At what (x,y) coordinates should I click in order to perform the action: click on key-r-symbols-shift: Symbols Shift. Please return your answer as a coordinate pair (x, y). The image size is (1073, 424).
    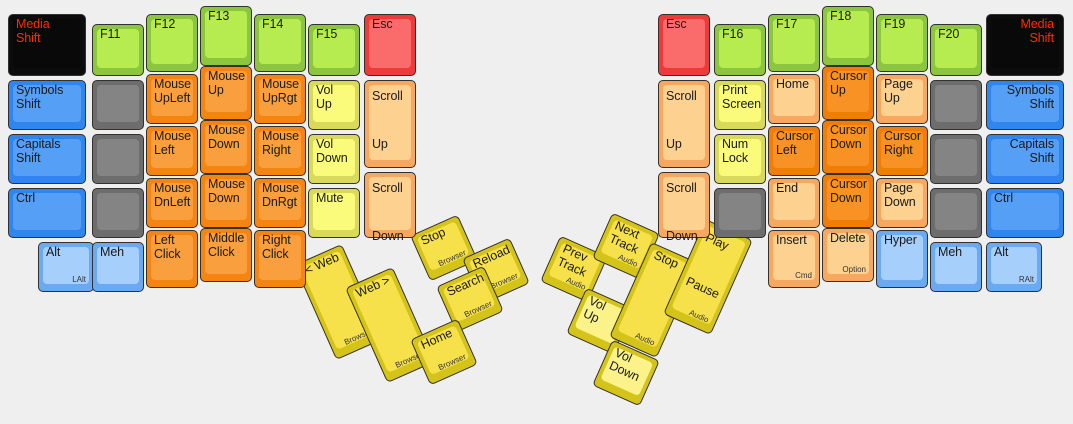
    Looking at the image, I should click on (1025, 105).